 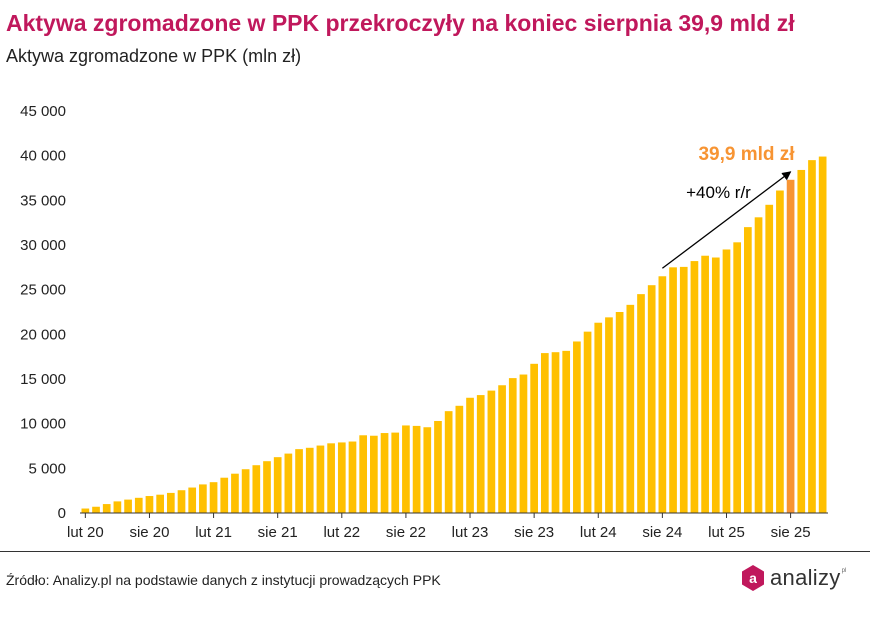 I want to click on x-tick-label: sie 23, so click(x=534, y=532).